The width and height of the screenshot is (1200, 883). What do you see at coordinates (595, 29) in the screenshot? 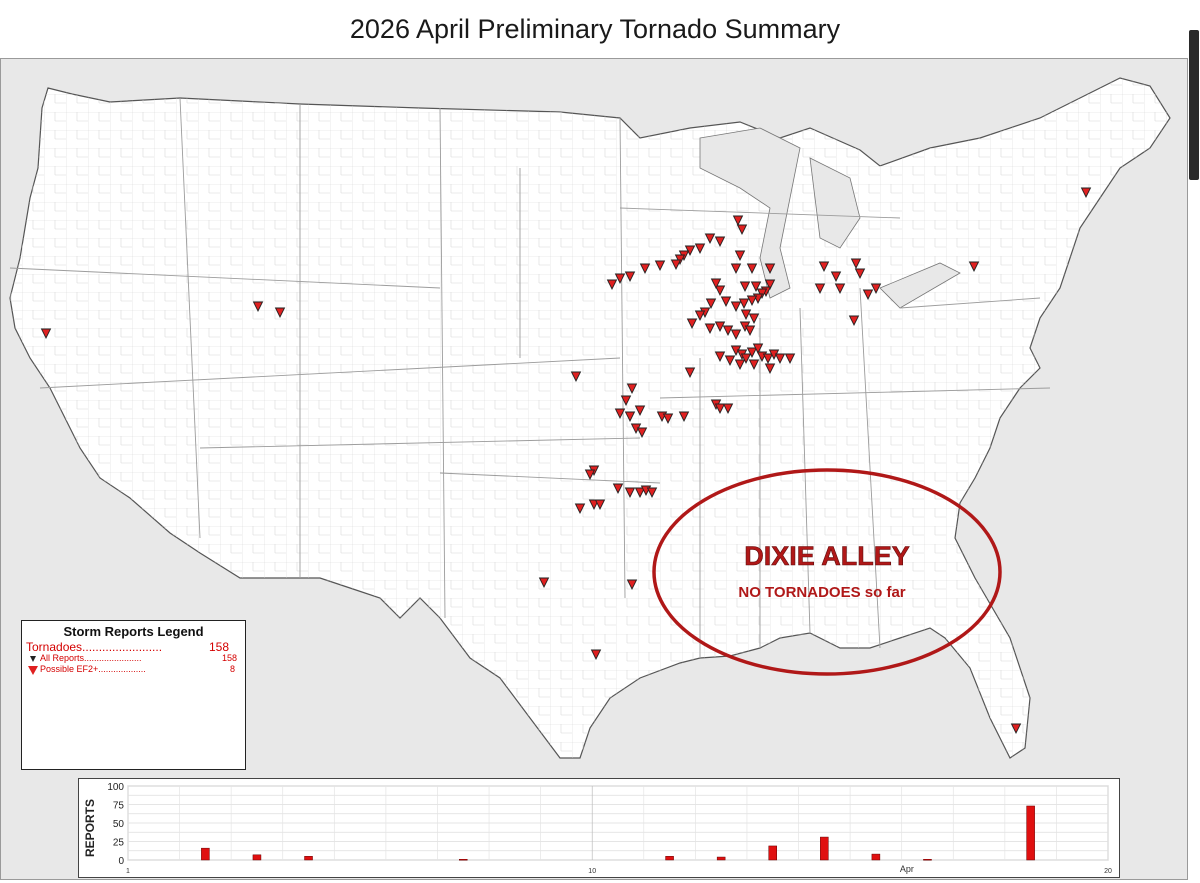
I see `page-title: 2026 April Preliminary Tornado Summary` at bounding box center [595, 29].